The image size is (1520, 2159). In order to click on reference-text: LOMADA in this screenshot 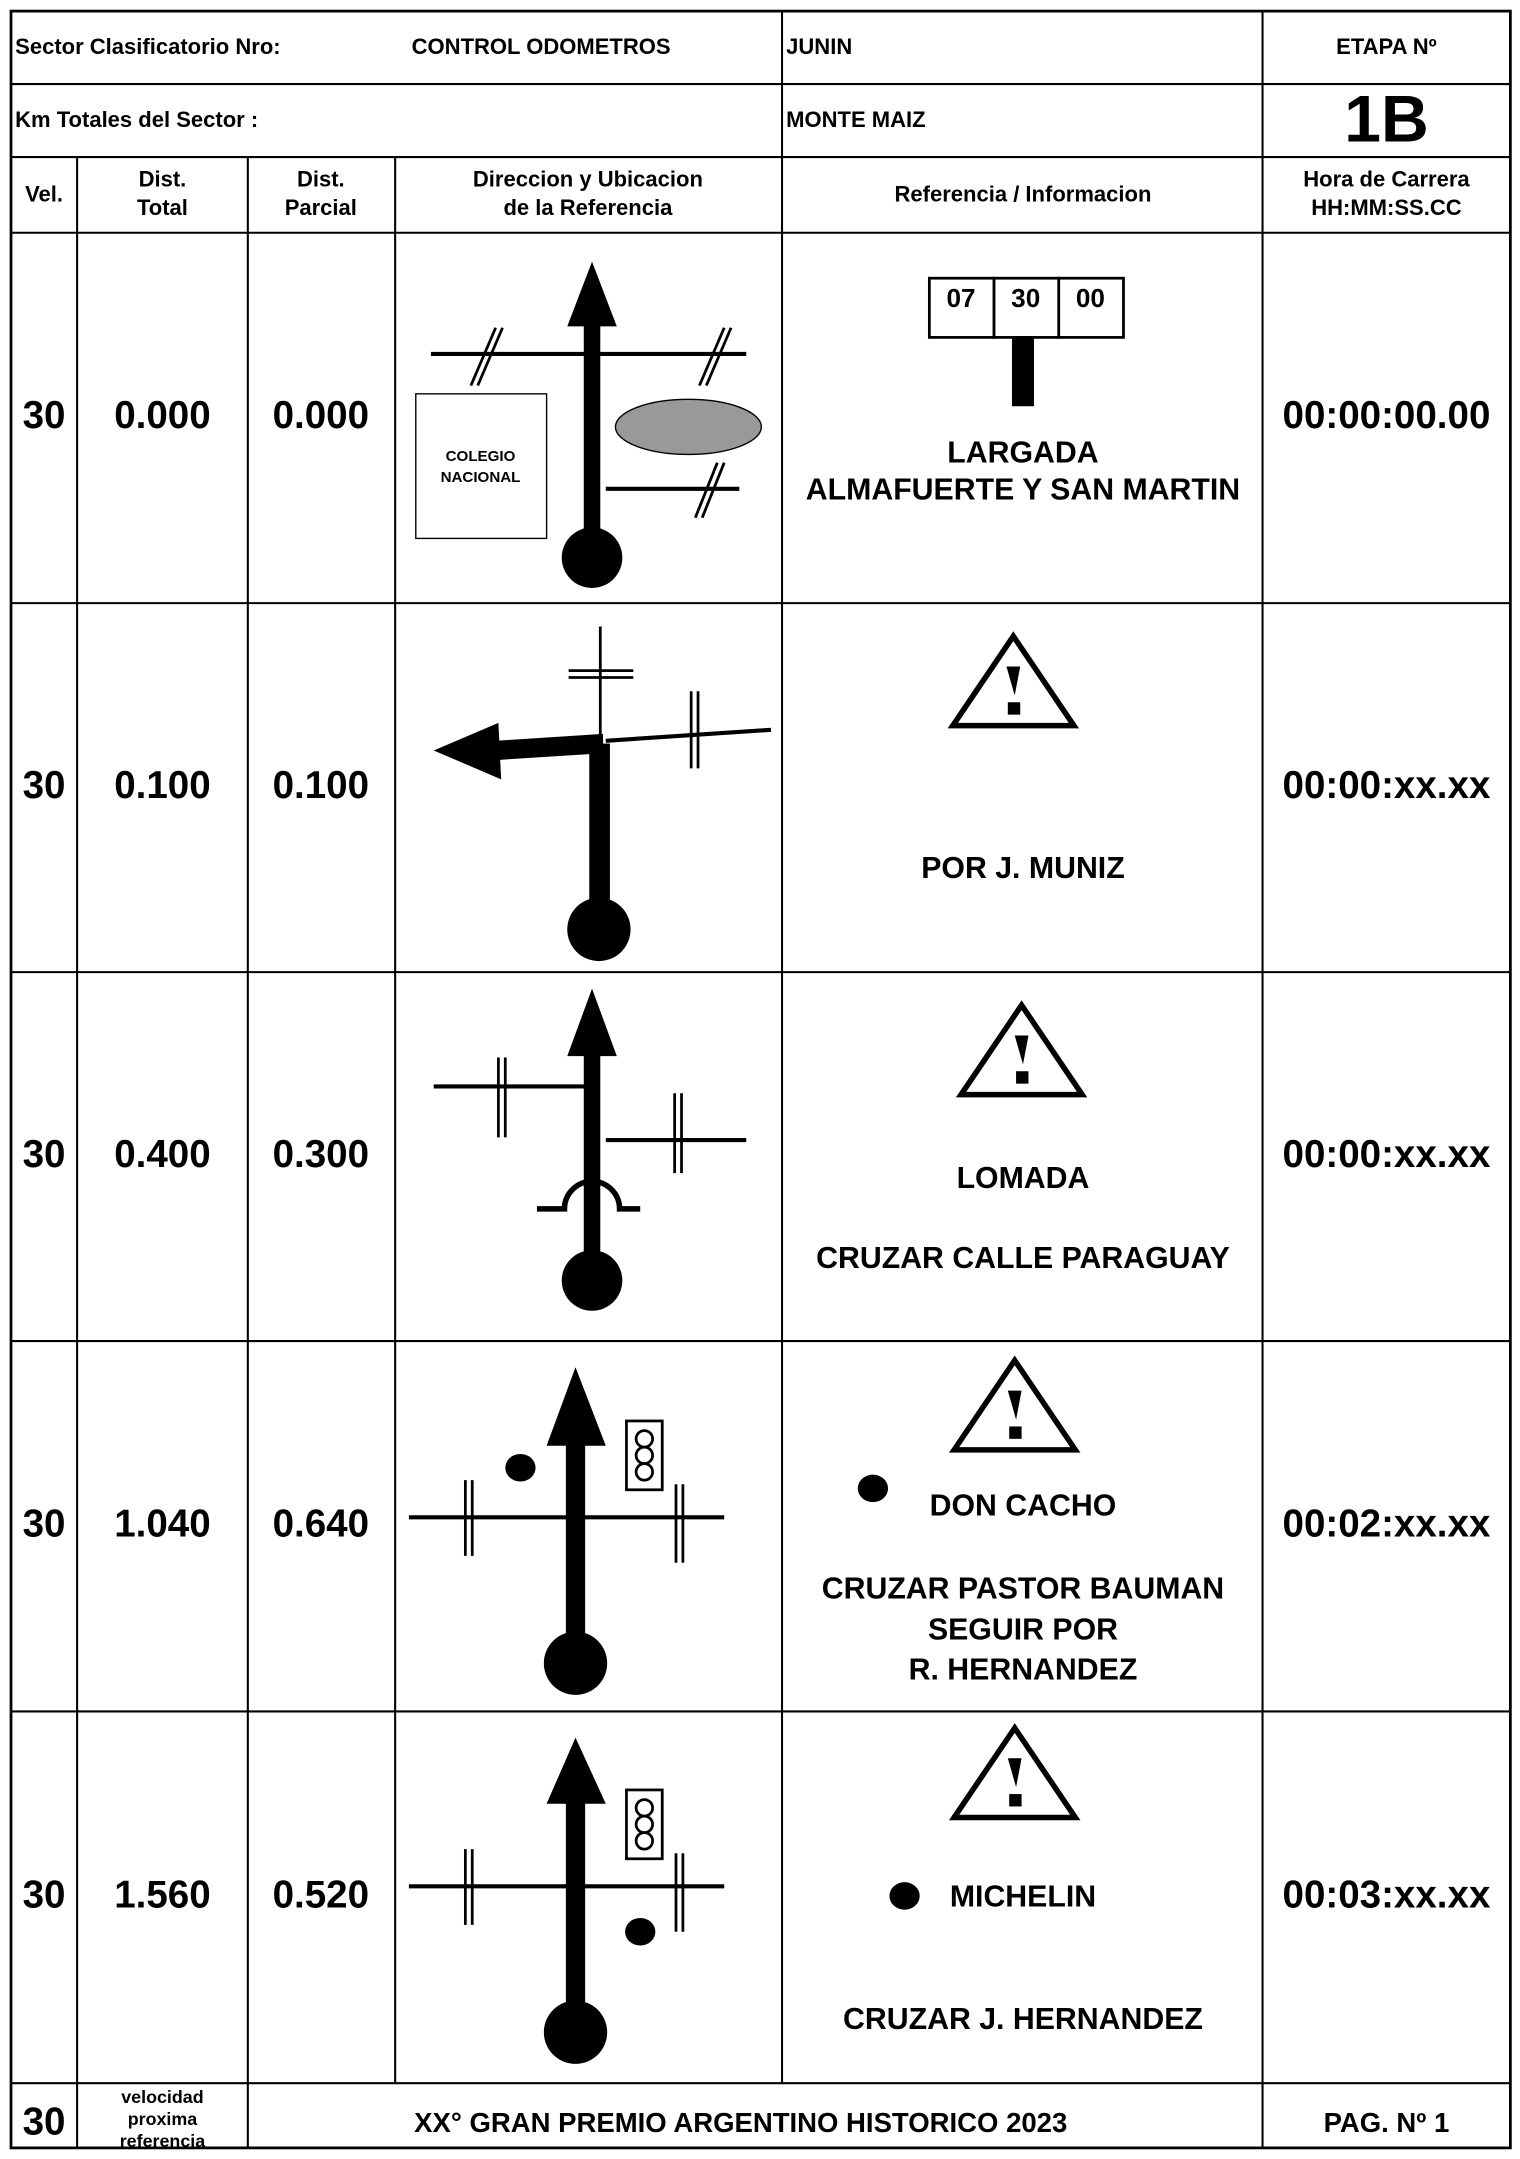, I will do `click(1023, 1178)`.